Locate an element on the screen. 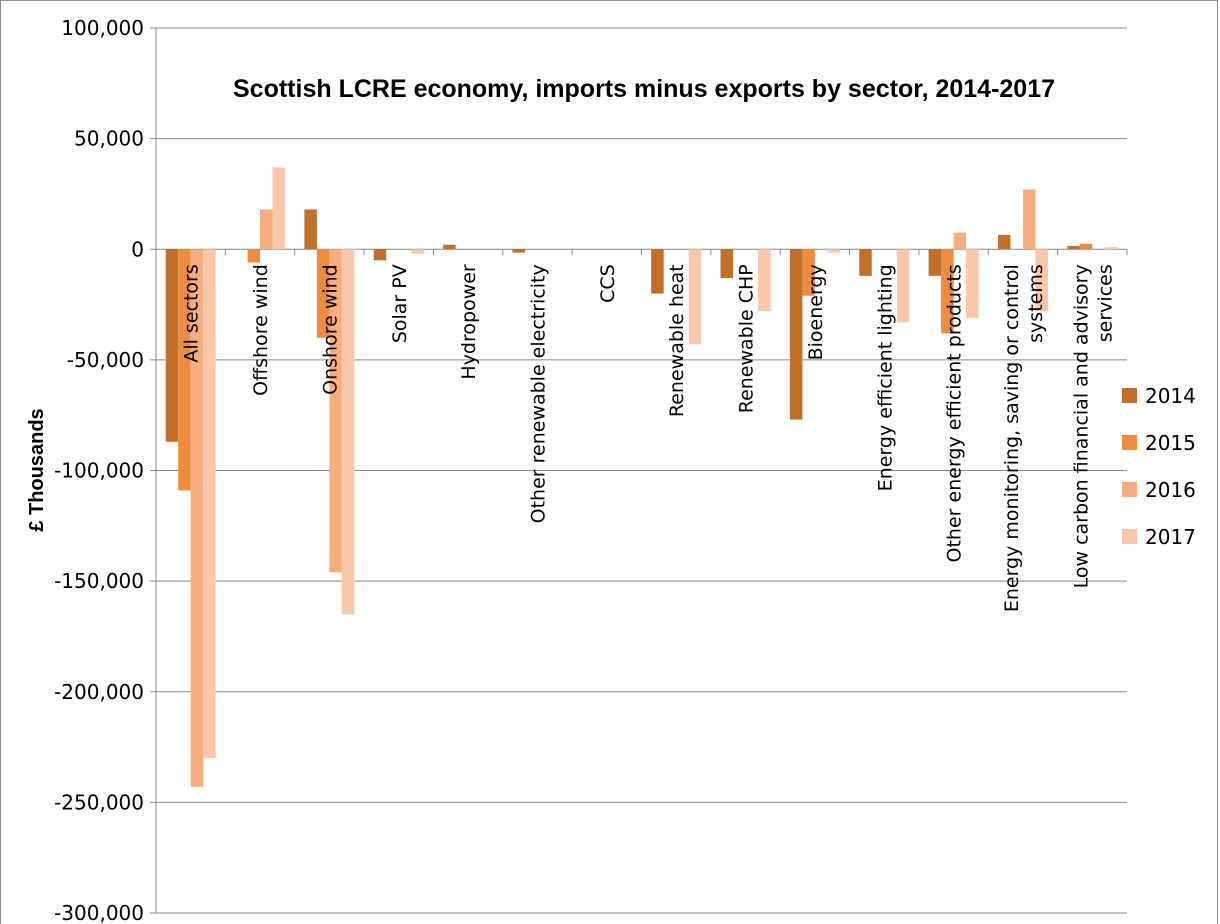 The image size is (1220, 924). category-label: Solar PV is located at coordinates (400, 303).